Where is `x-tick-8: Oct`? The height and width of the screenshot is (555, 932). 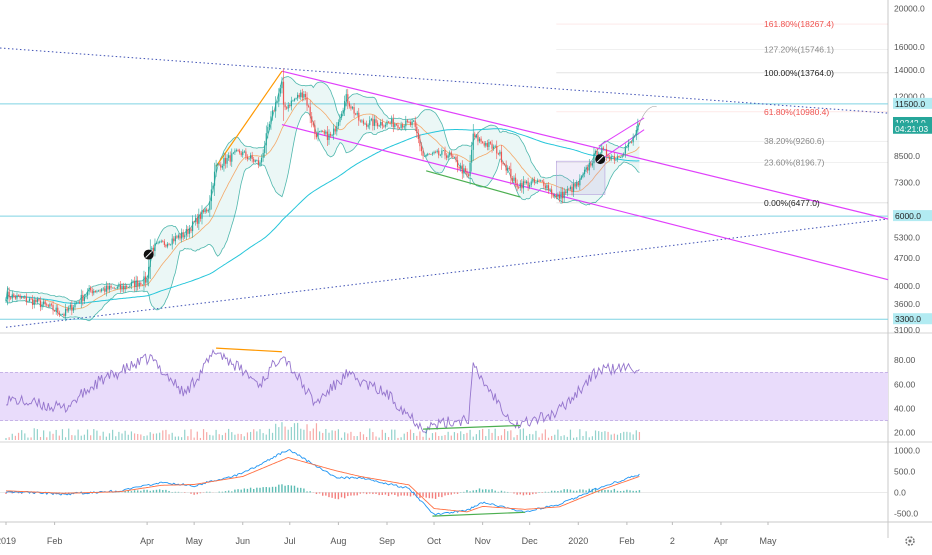
x-tick-8: Oct is located at coordinates (434, 541).